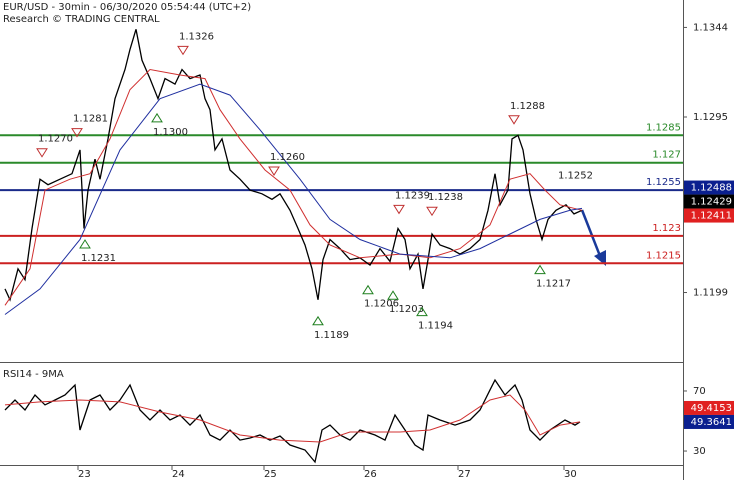  Describe the element at coordinates (81, 19) in the screenshot. I see `chart-subtitle: Research © TRADING CENTRAL` at that location.